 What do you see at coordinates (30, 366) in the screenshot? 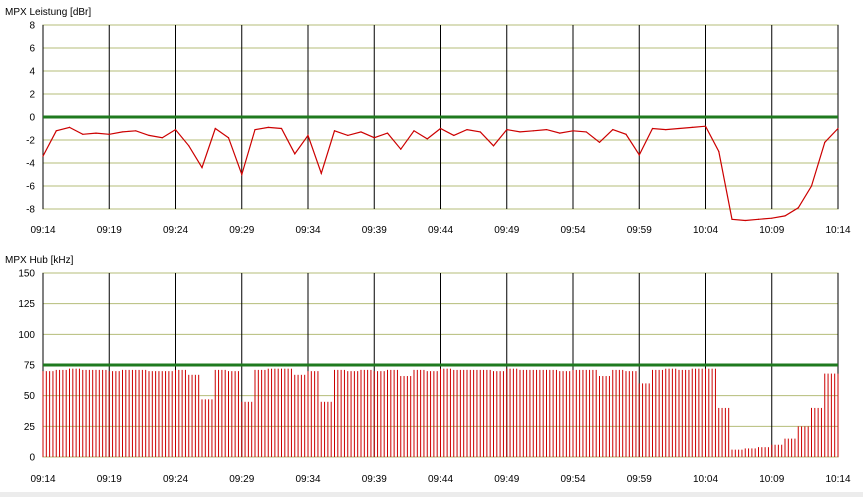
I see `y-tick-label: 75` at bounding box center [30, 366].